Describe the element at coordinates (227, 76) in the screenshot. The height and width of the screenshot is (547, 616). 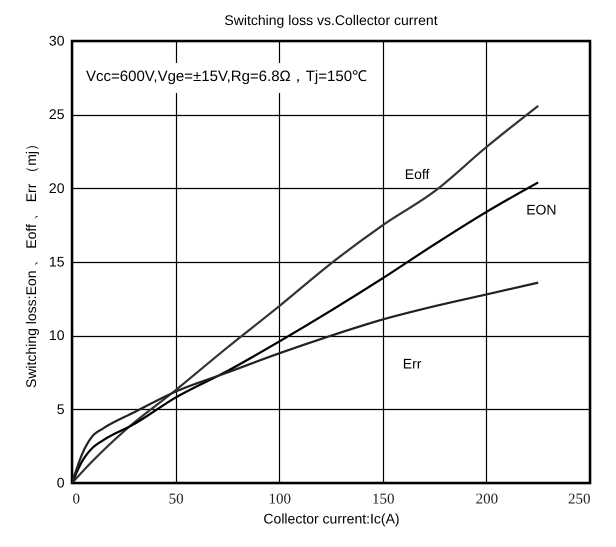
I see `annotation: Vcc=600V,Vge=±15V,Rg=6.8Ω，Tj=150℃` at that location.